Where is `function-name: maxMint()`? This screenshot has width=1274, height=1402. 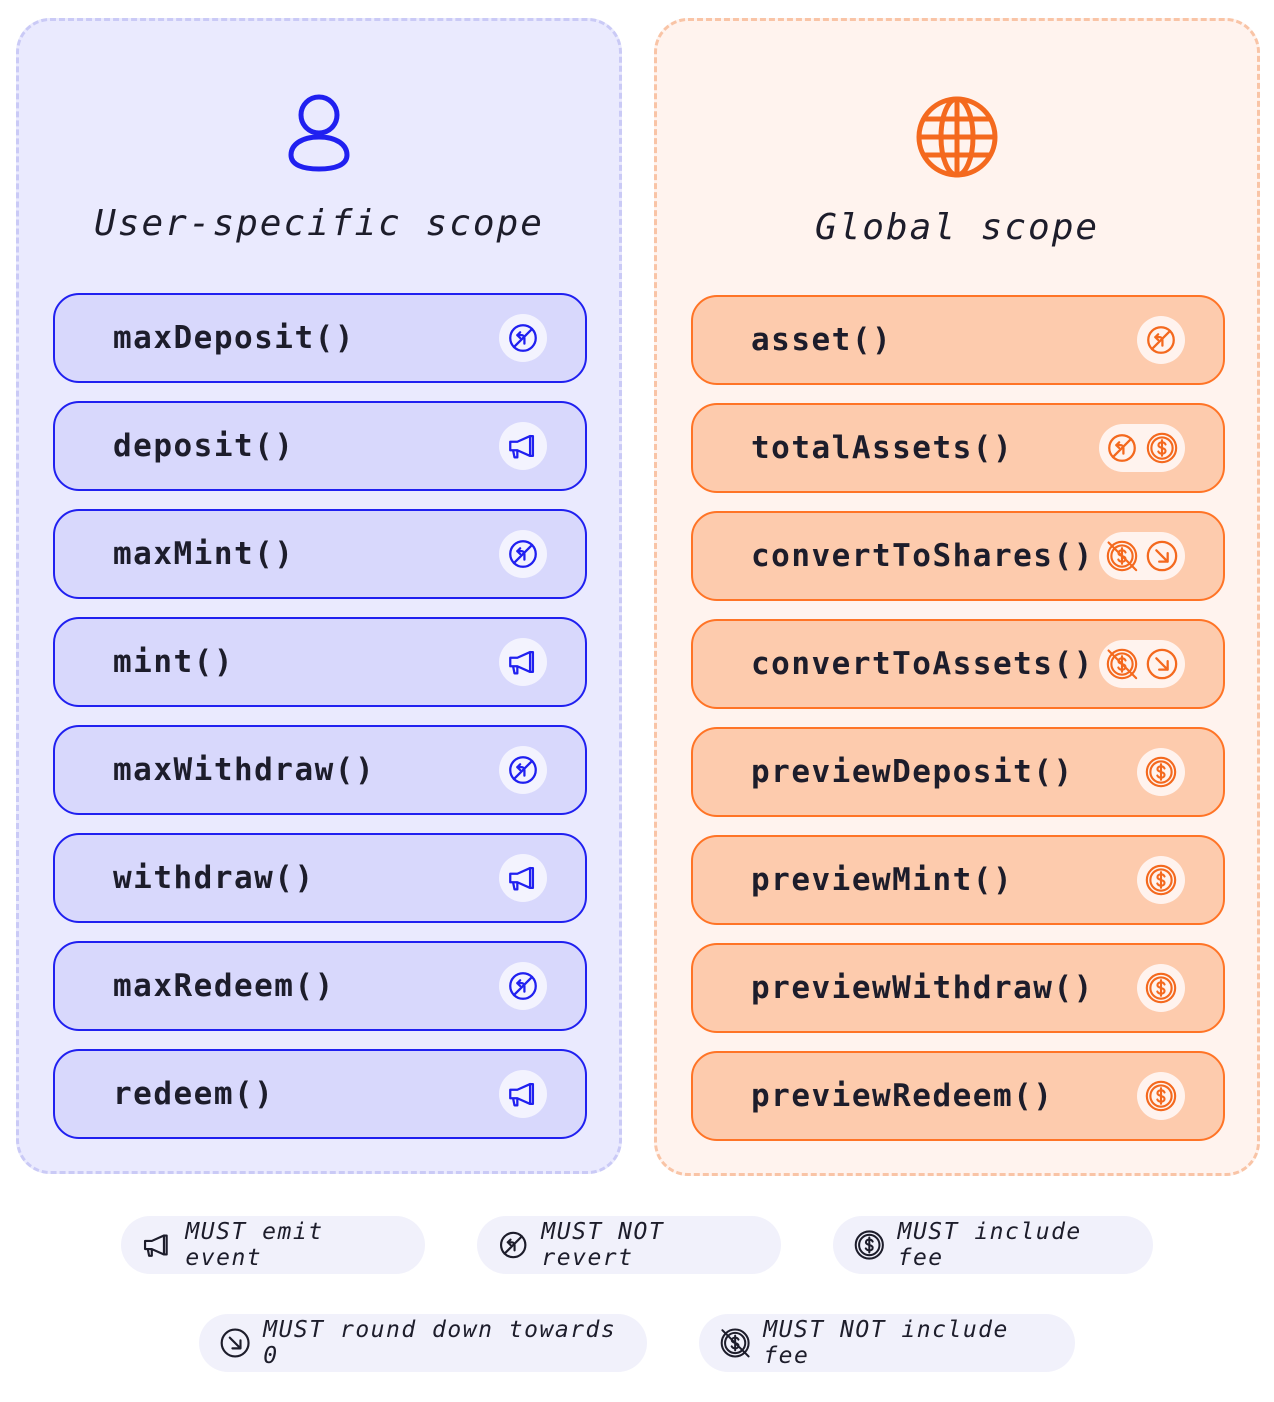
function-name: maxMint() is located at coordinates (204, 554).